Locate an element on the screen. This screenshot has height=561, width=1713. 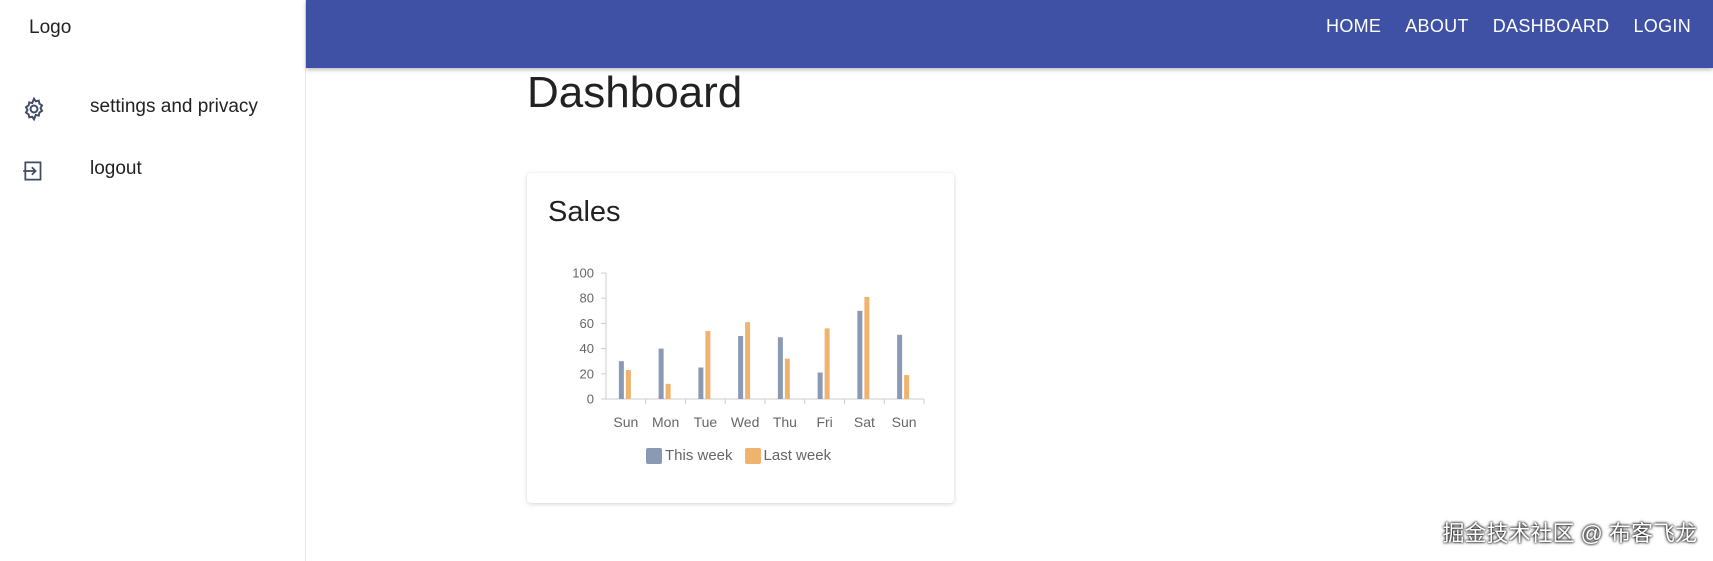
y-tick-label: 80 is located at coordinates (587, 298).